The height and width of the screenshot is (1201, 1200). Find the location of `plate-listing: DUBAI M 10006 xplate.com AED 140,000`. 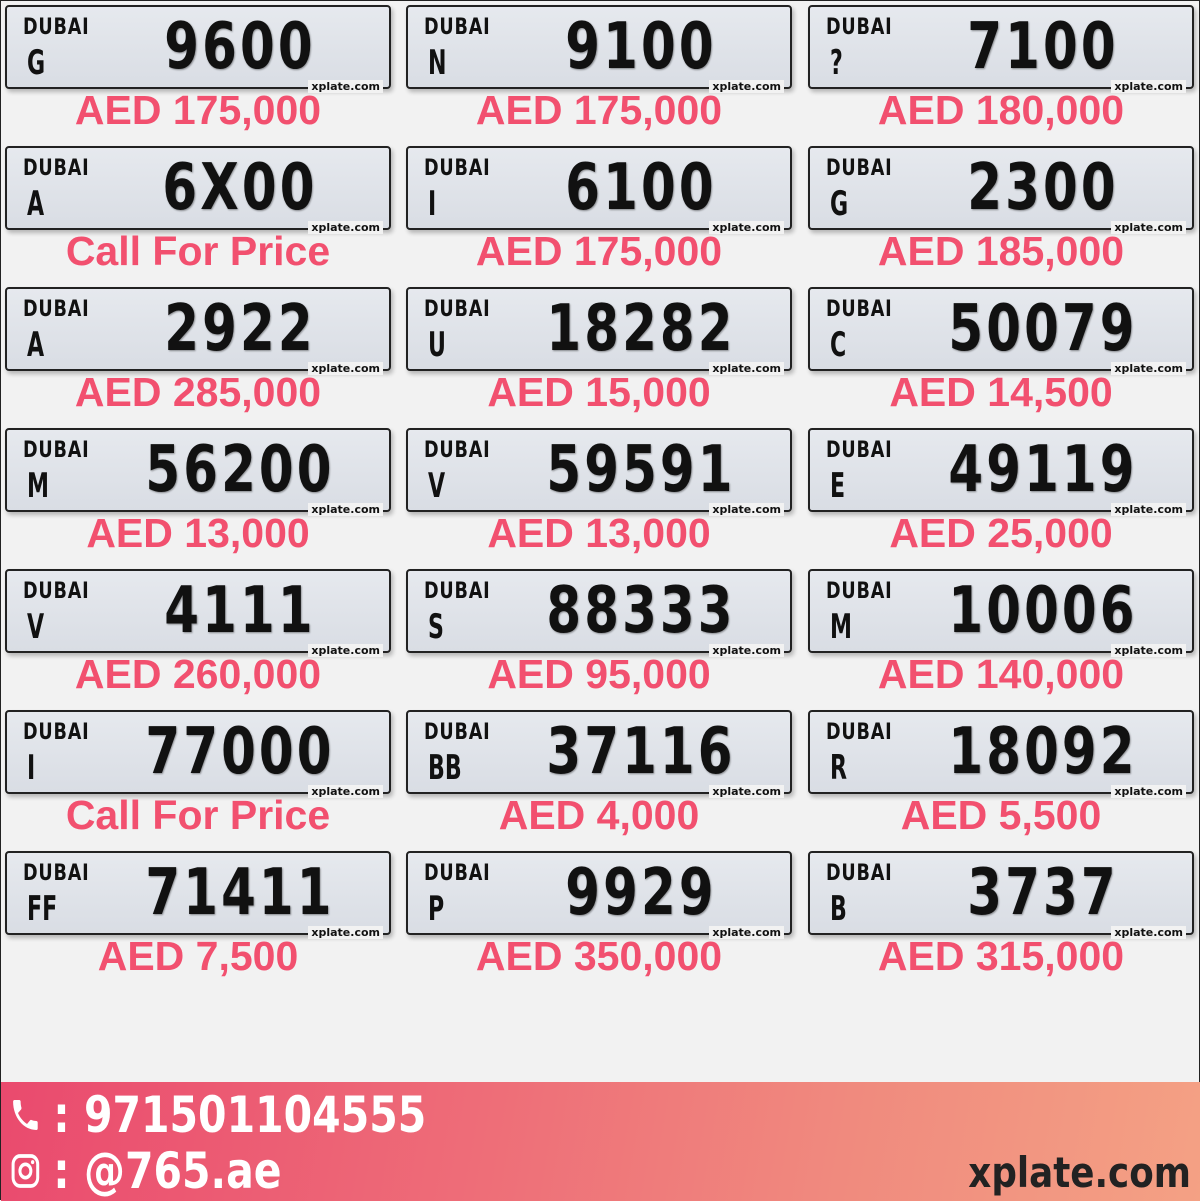

plate-listing: DUBAI M 10006 xplate.com AED 140,000 is located at coordinates (1002, 639).